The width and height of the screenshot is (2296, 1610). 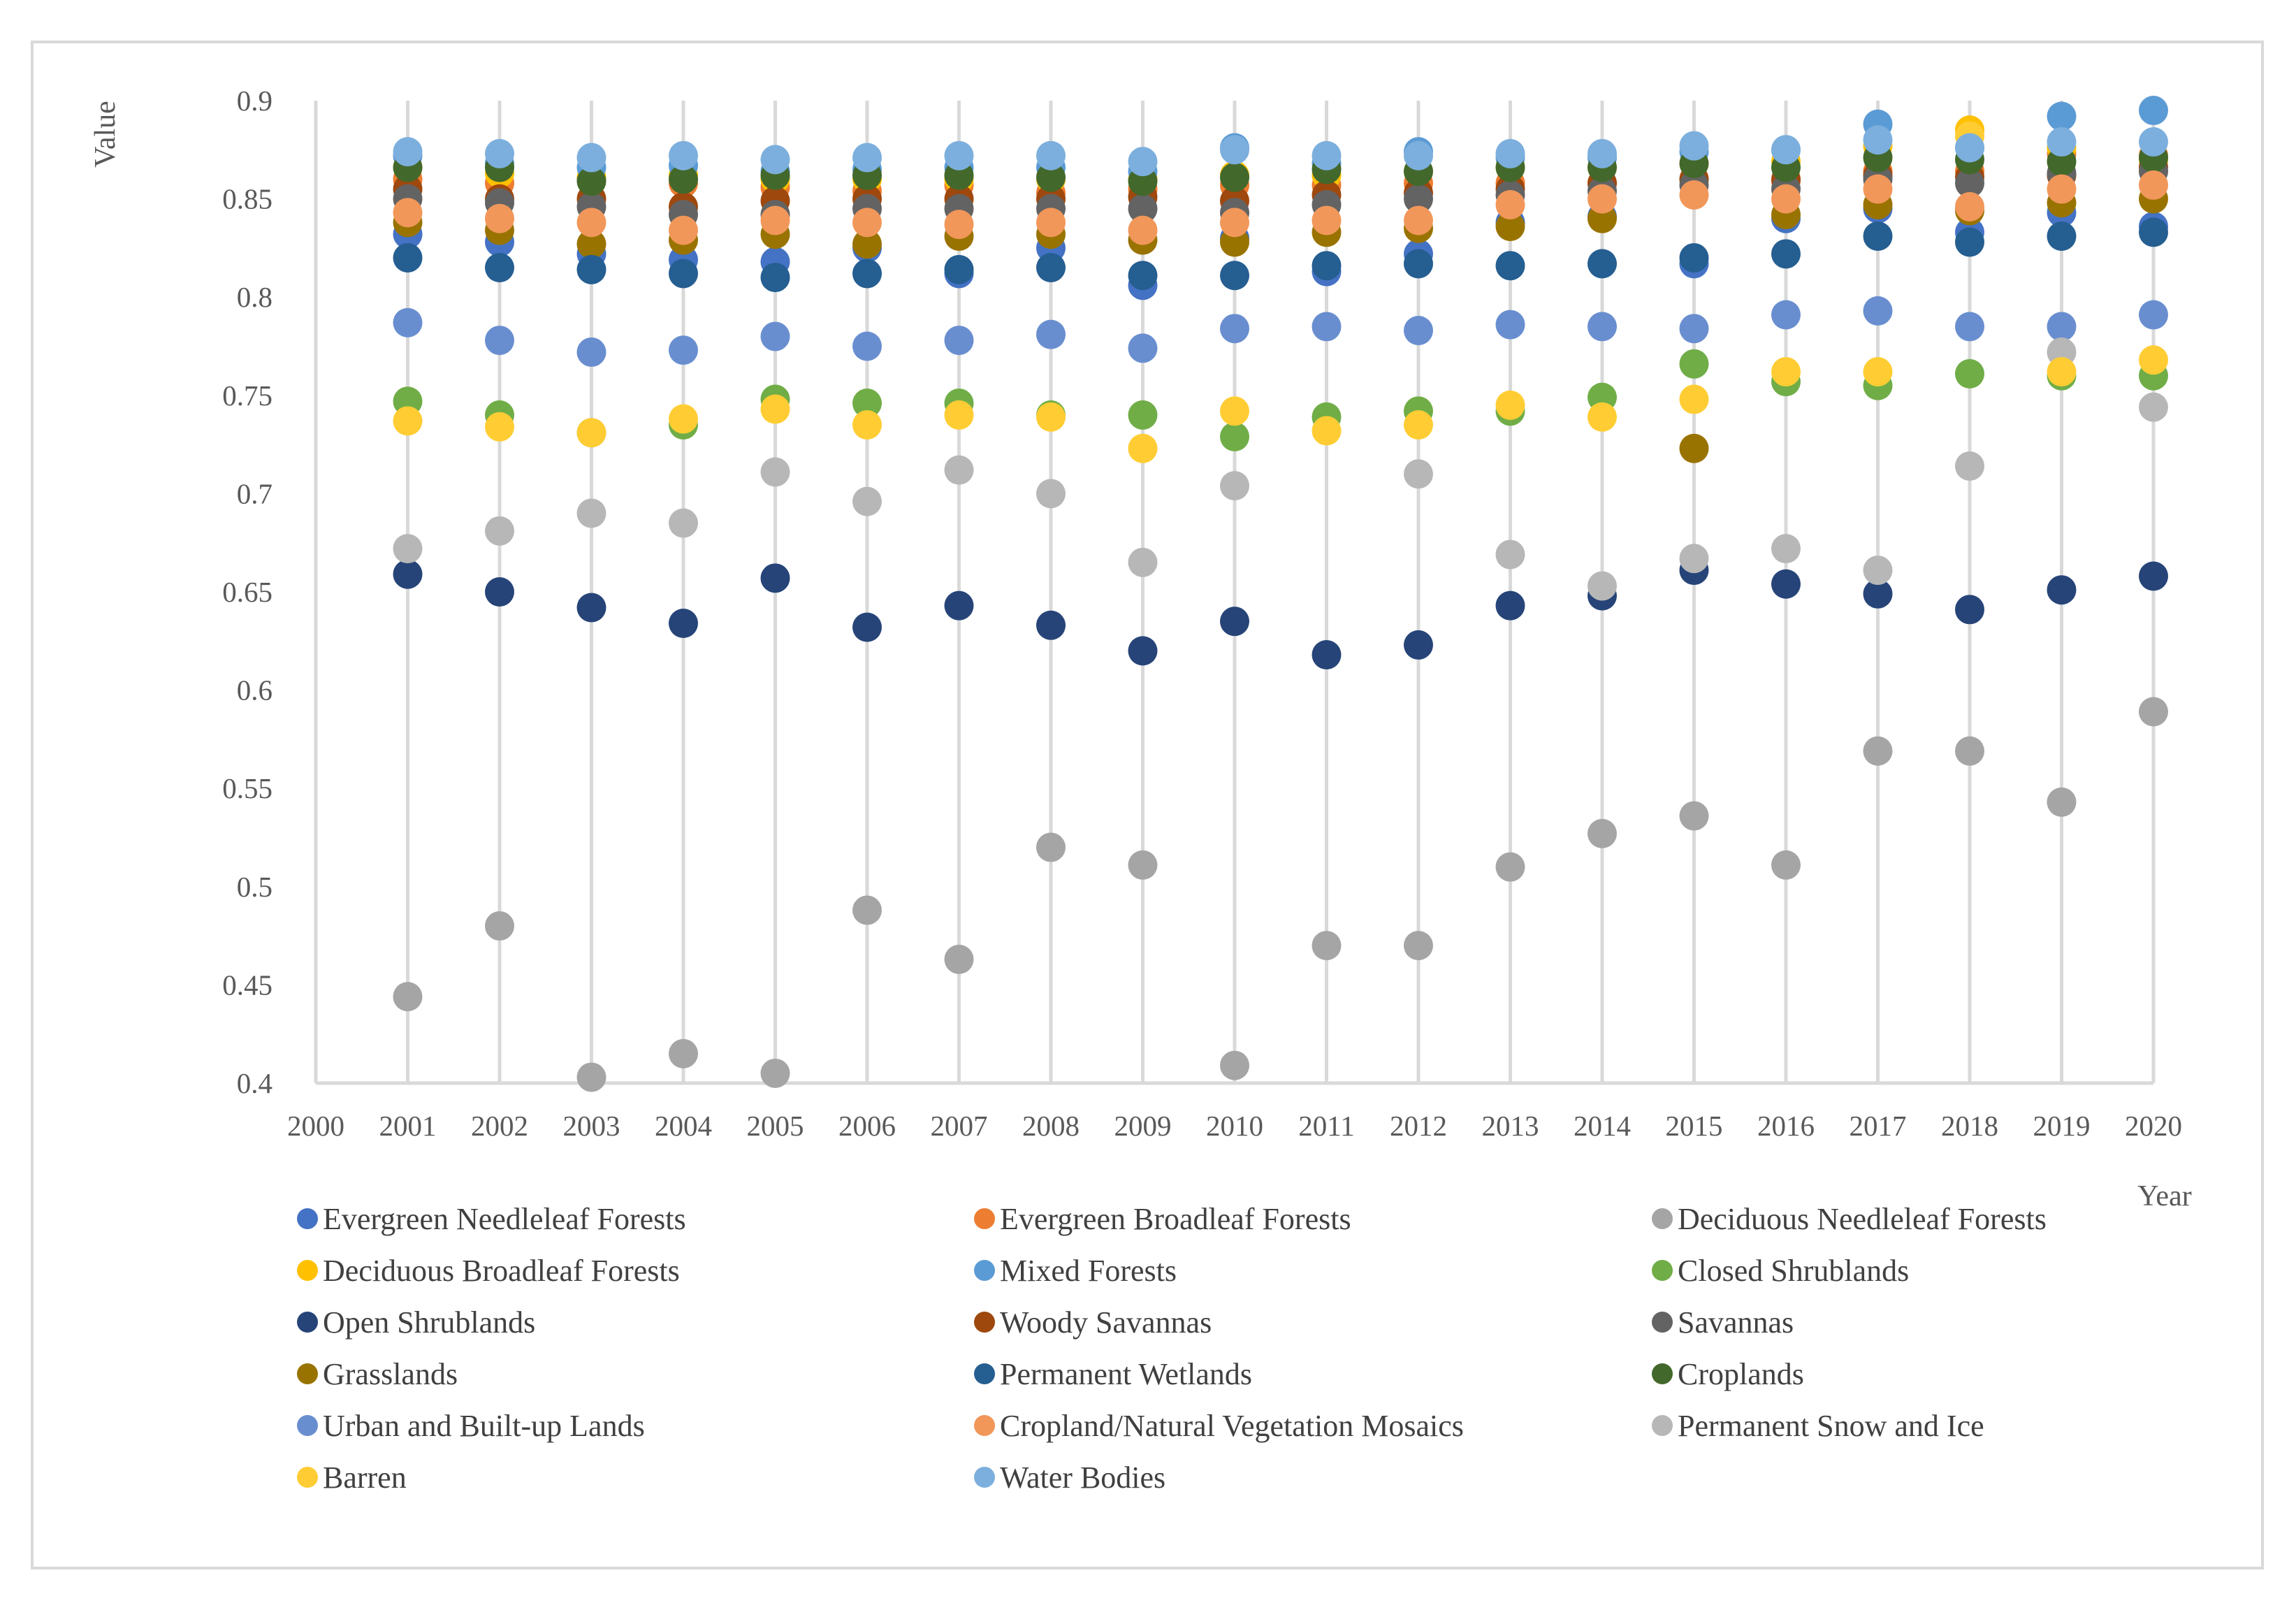 I want to click on series-savannas, so click(x=1280, y=194).